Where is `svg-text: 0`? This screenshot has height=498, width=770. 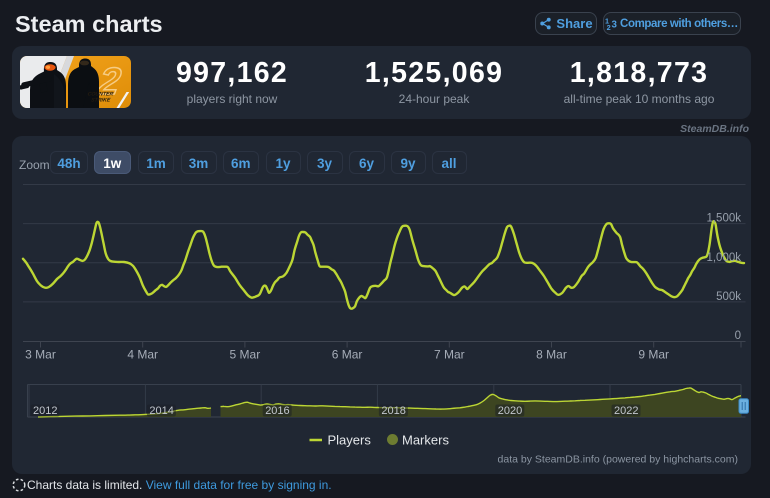 svg-text: 0 is located at coordinates (738, 336).